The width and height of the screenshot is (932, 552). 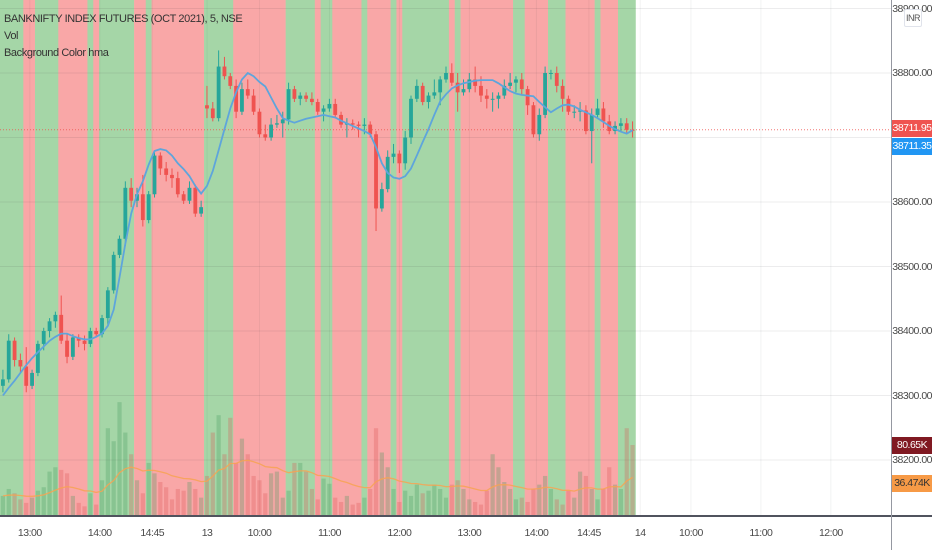 What do you see at coordinates (152, 533) in the screenshot?
I see `time-tick-label: 14:45` at bounding box center [152, 533].